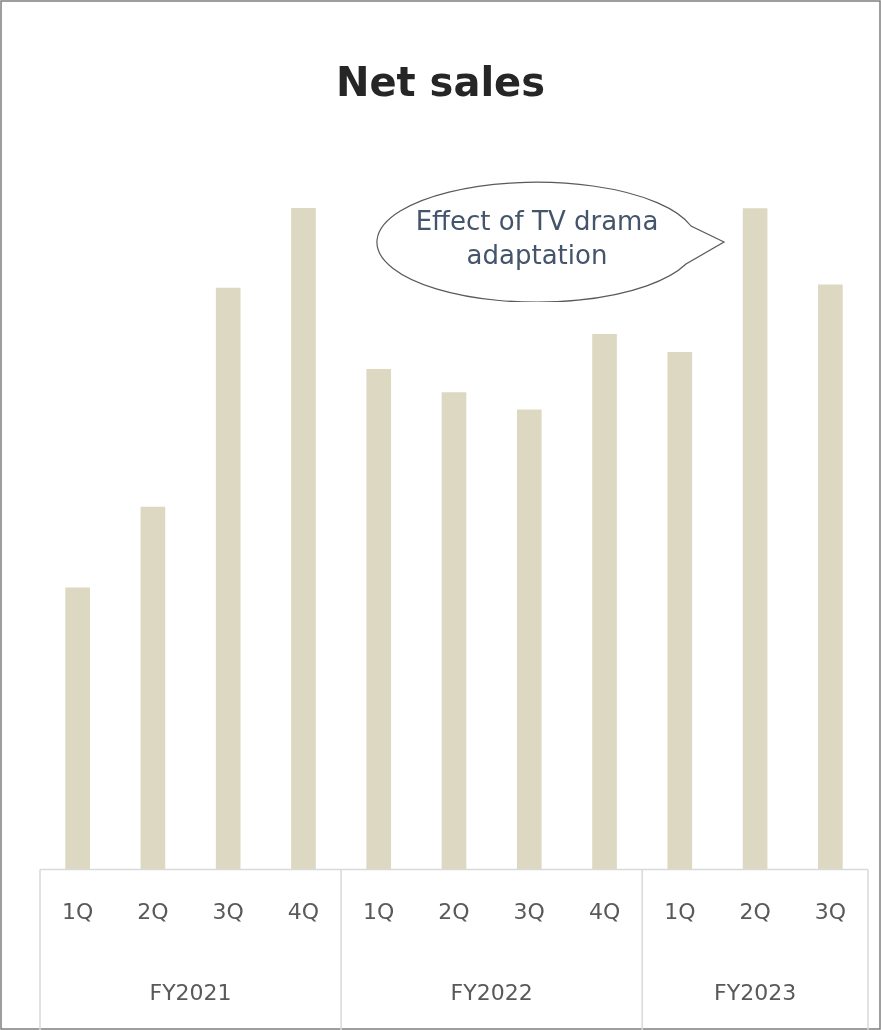  Describe the element at coordinates (755, 992) in the screenshot. I see `text: FY2023` at that location.